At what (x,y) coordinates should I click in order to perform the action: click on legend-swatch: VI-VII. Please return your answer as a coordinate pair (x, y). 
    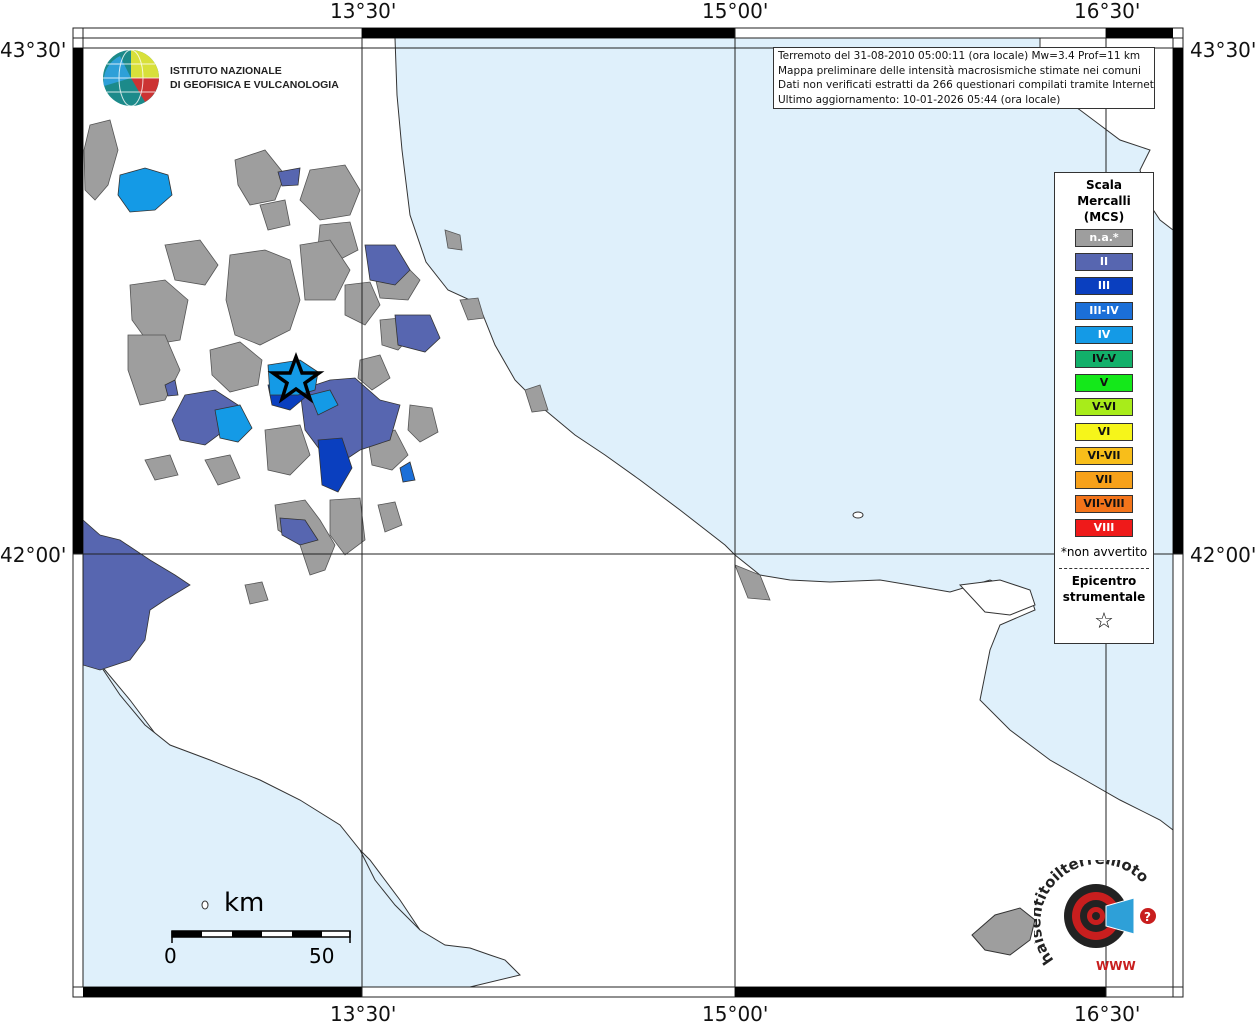
    Looking at the image, I should click on (1104, 455).